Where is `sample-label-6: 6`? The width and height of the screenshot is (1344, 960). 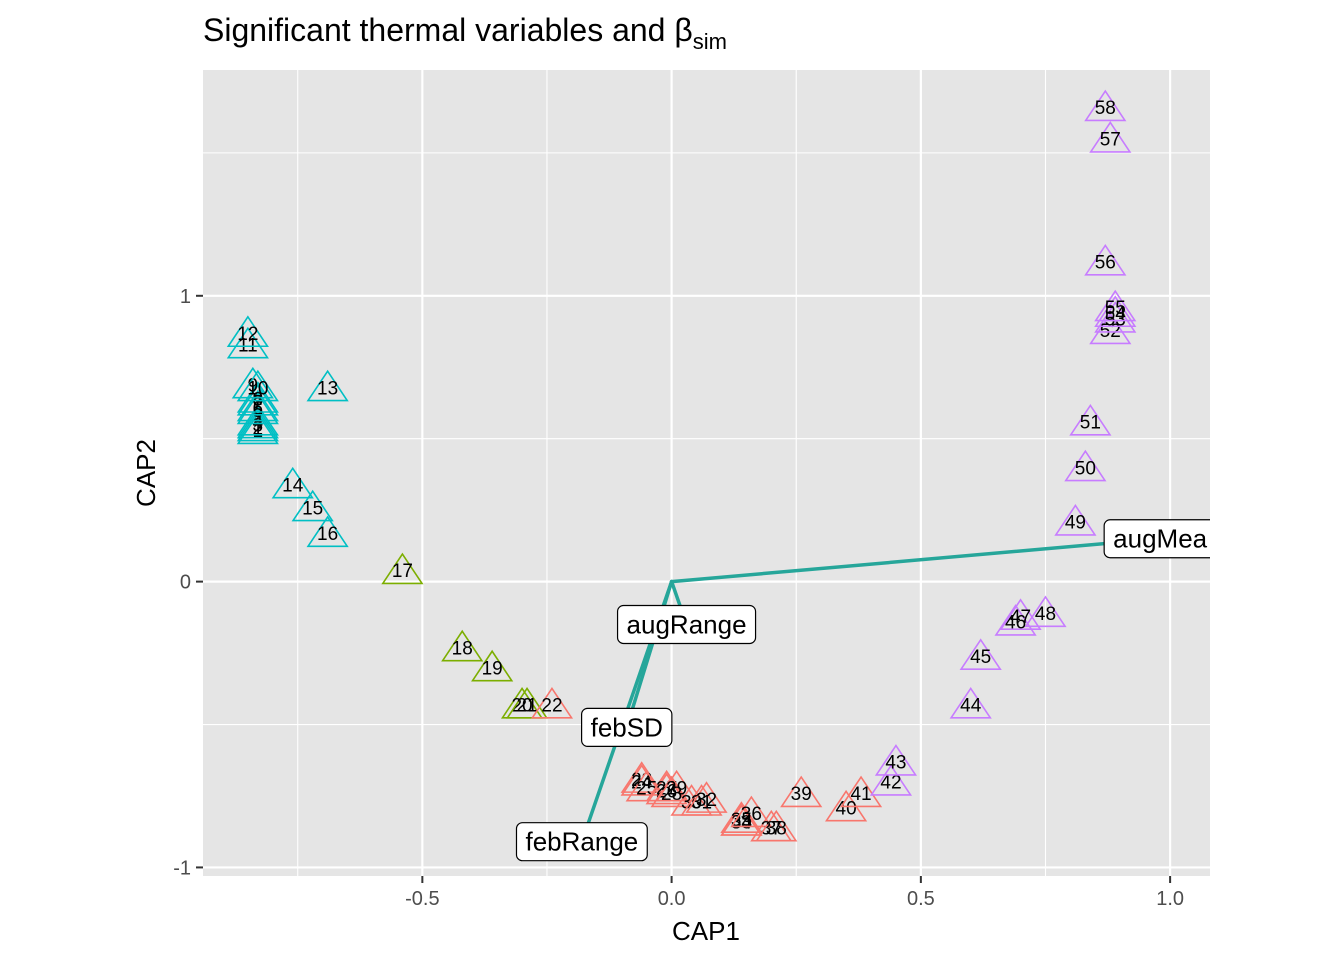
sample-label-6: 6 is located at coordinates (258, 408).